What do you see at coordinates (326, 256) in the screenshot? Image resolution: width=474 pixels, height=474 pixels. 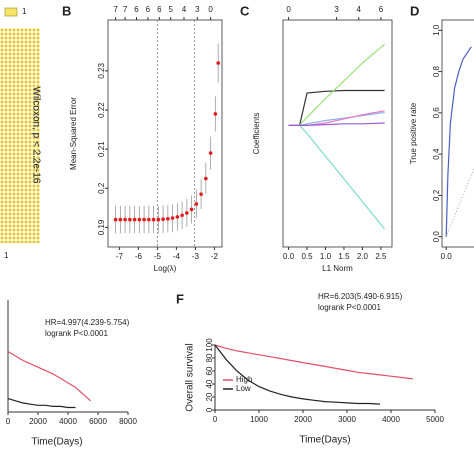 I see `x-tick-label: 1.0` at bounding box center [326, 256].